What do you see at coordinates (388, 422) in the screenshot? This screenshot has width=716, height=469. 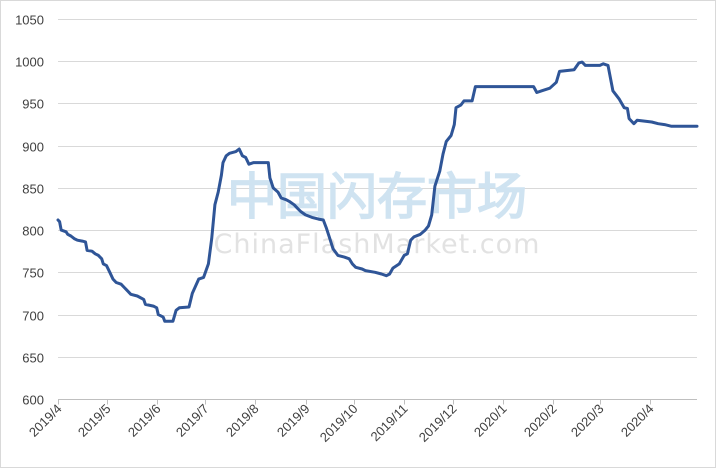 I see `x-tick-label: 2019/11` at bounding box center [388, 422].